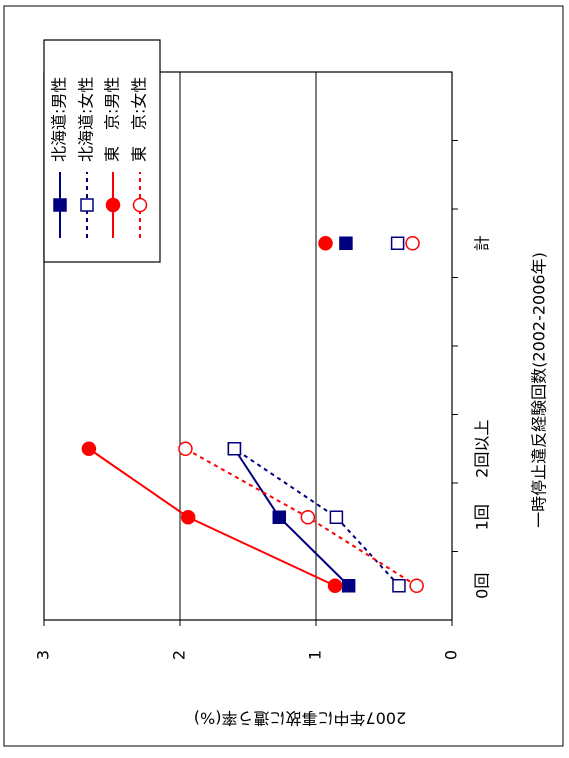 This screenshot has height=758, width=569. Describe the element at coordinates (315, 655) in the screenshot. I see `y-tick-label: 1` at that location.